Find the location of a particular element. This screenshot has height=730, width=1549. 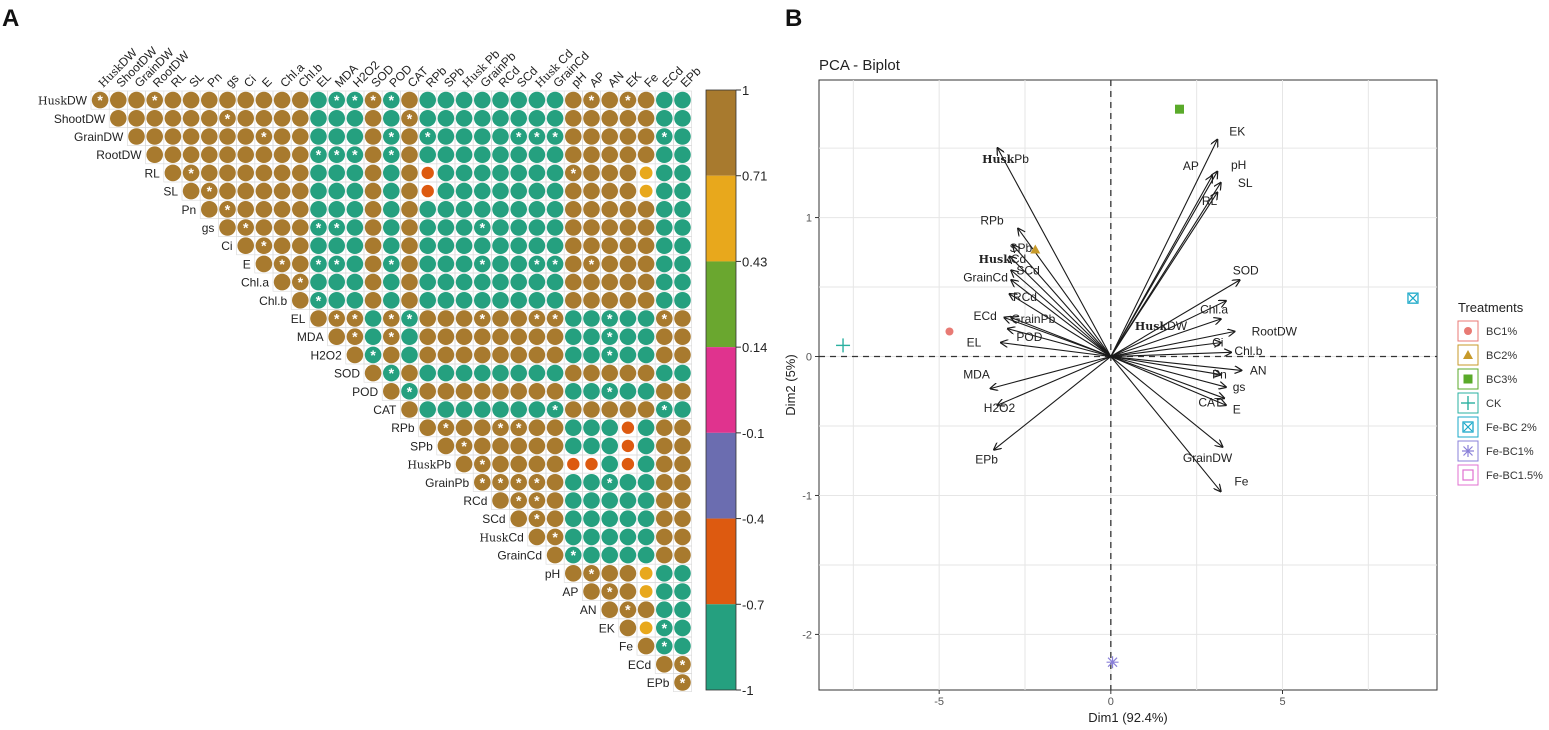

heatmap-cell-frame is located at coordinates (682, 682).